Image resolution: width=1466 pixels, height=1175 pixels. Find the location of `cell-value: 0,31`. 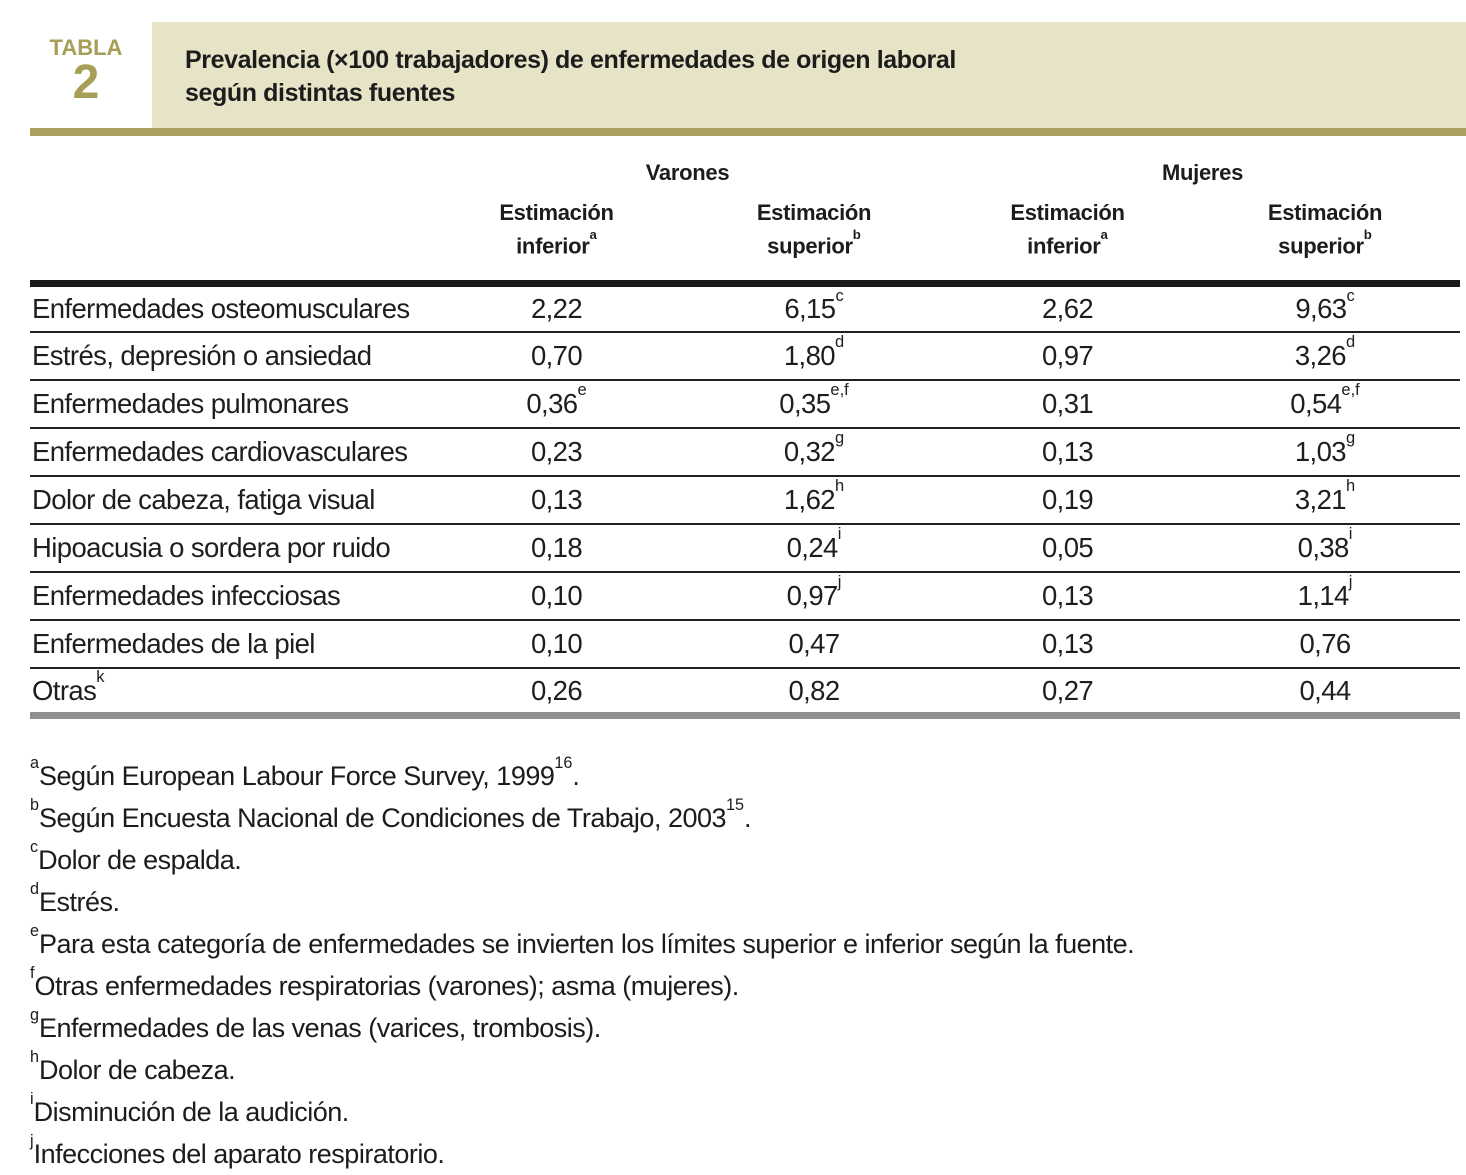

cell-value: 0,31 is located at coordinates (1067, 403).